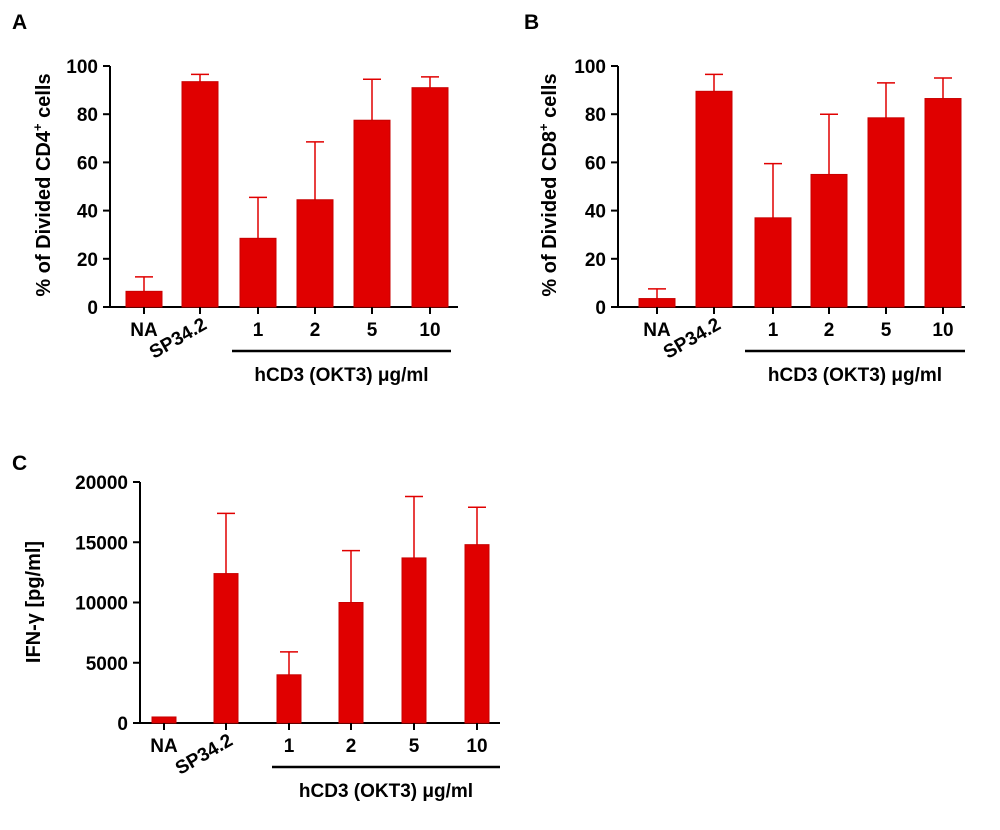 This screenshot has width=1000, height=830. I want to click on group-label-a: hCD3 (OKT3) μg/ml, so click(341, 375).